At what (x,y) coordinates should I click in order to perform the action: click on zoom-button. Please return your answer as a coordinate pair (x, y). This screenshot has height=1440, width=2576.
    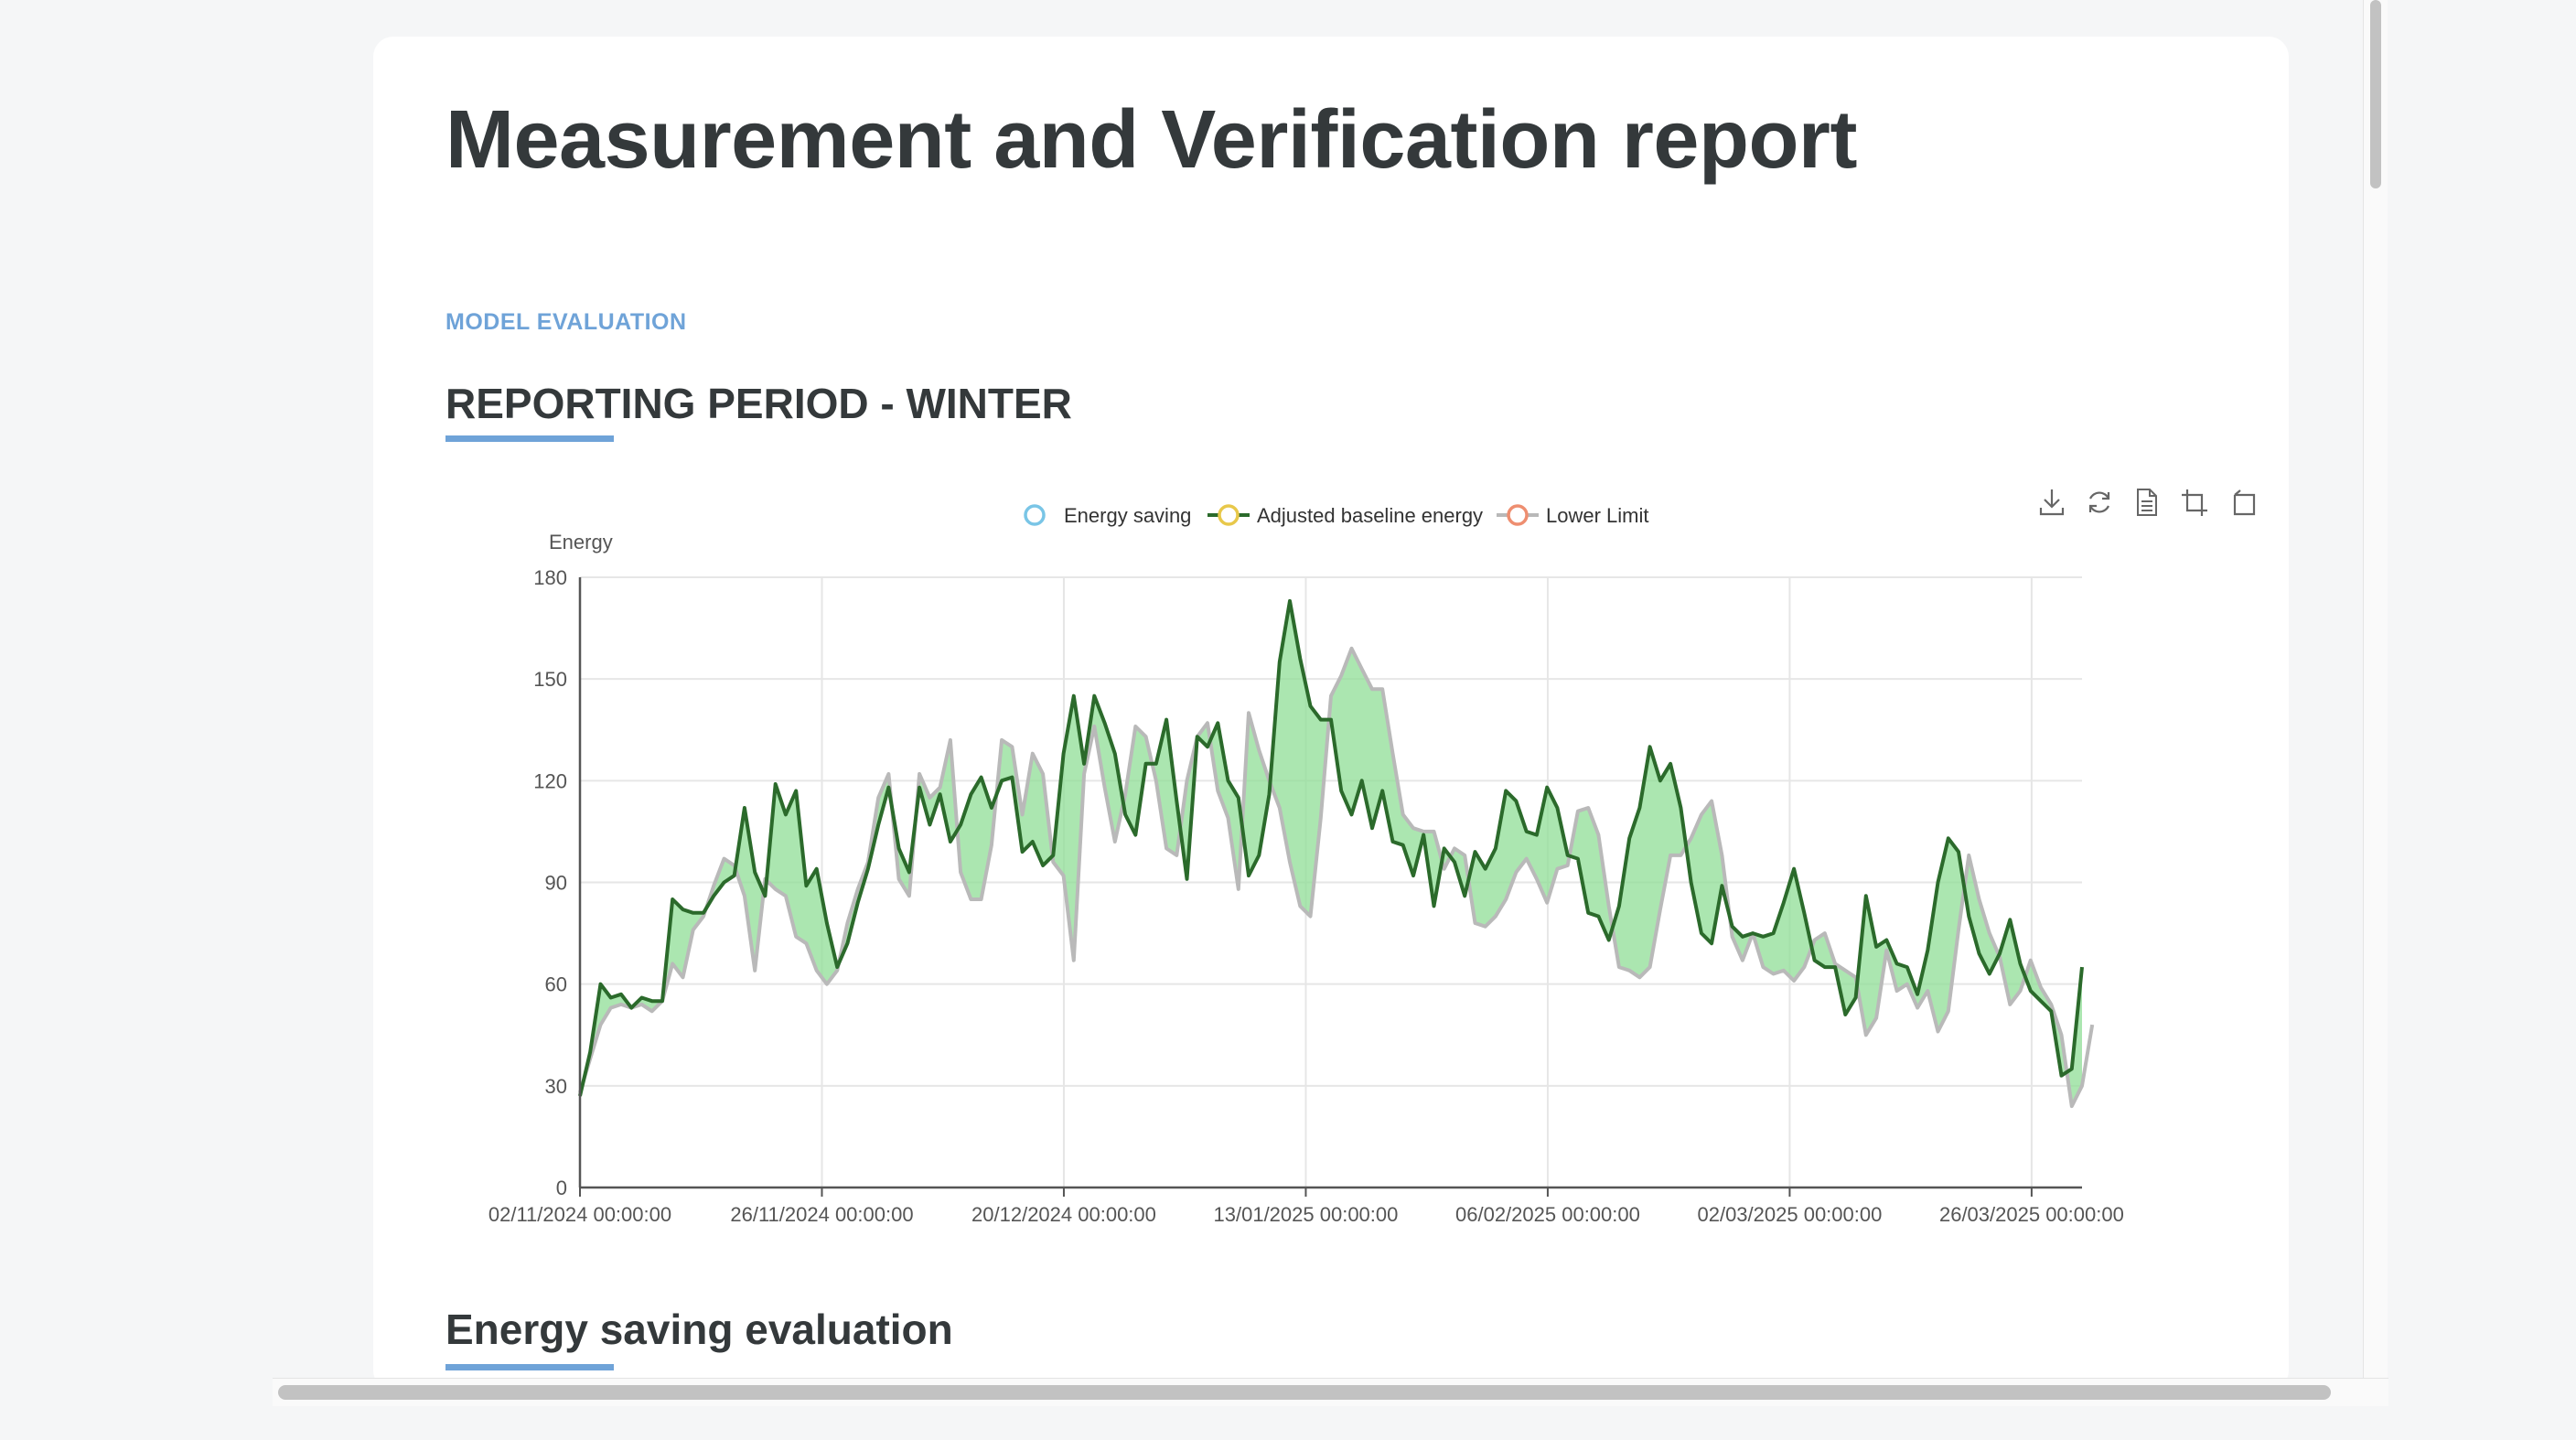
    Looking at the image, I should click on (2194, 502).